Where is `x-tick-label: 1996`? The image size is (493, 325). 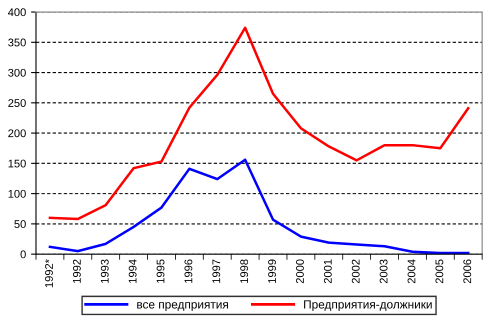 x-tick-label: 1996 is located at coordinates (188, 271).